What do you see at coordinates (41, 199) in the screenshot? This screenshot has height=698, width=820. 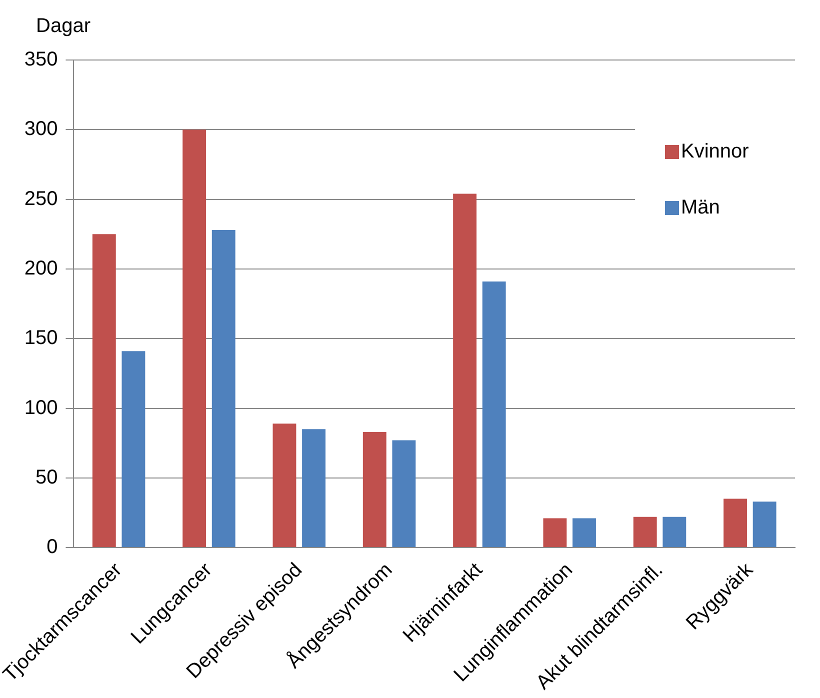 I see `y-tick-label: 250` at bounding box center [41, 199].